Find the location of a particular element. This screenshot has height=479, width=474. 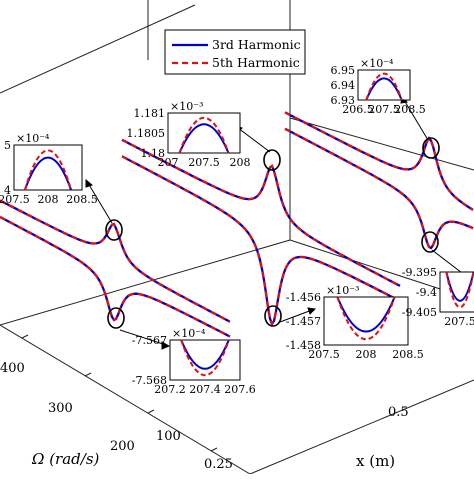

marker-circle-right-lower is located at coordinates (430, 242).